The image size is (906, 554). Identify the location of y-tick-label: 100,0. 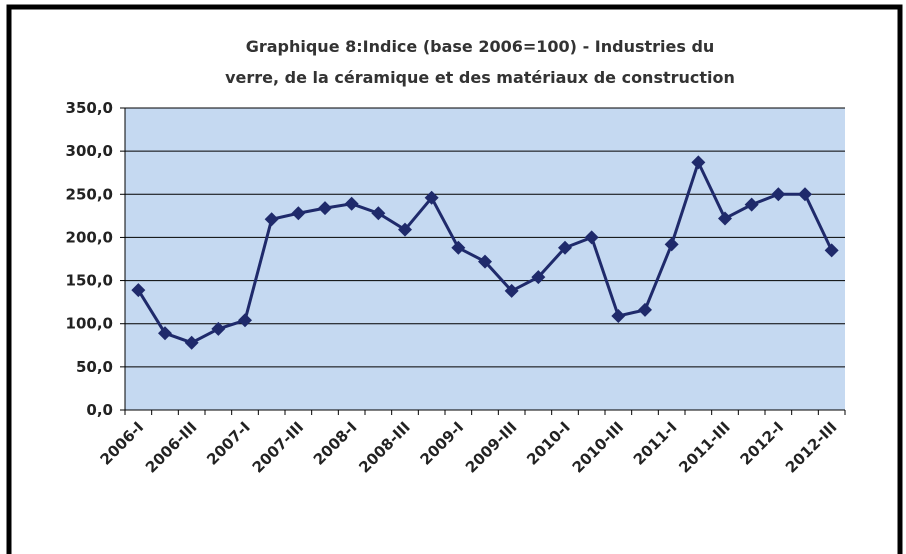
(89, 324).